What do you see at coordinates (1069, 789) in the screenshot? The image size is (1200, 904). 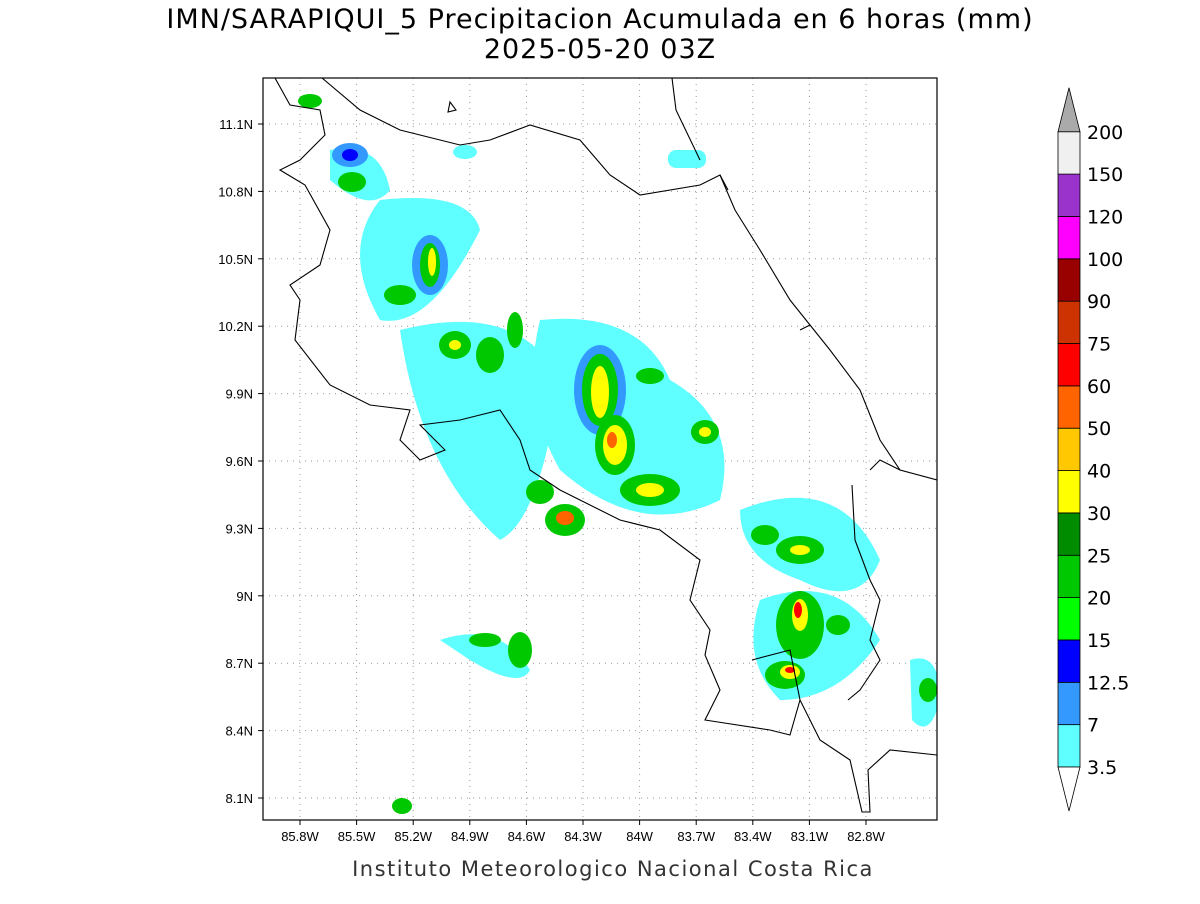 I see `colorbar-under` at bounding box center [1069, 789].